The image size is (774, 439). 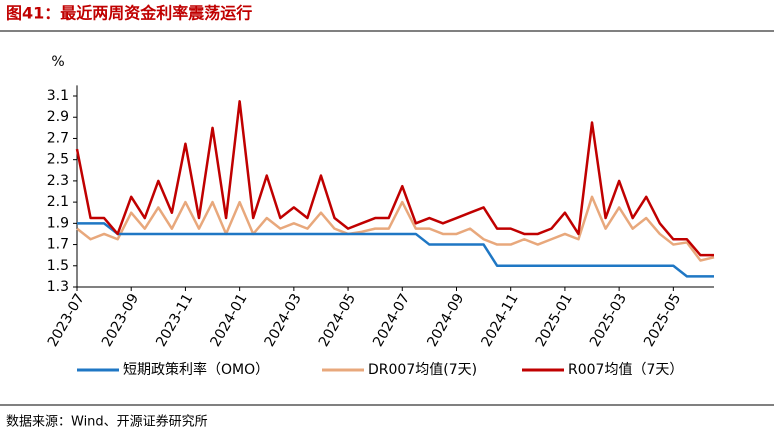 What do you see at coordinates (58, 138) in the screenshot?
I see `y-tick-label: 2.7` at bounding box center [58, 138].